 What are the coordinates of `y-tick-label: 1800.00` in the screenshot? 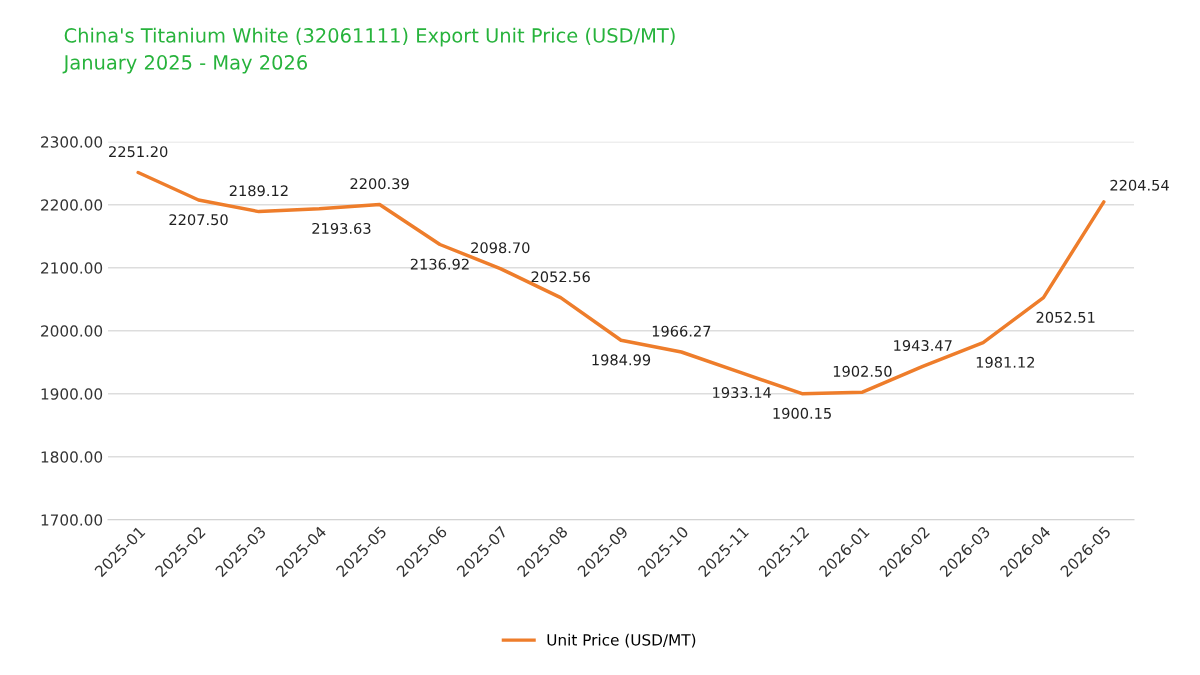 It's located at (72, 457).